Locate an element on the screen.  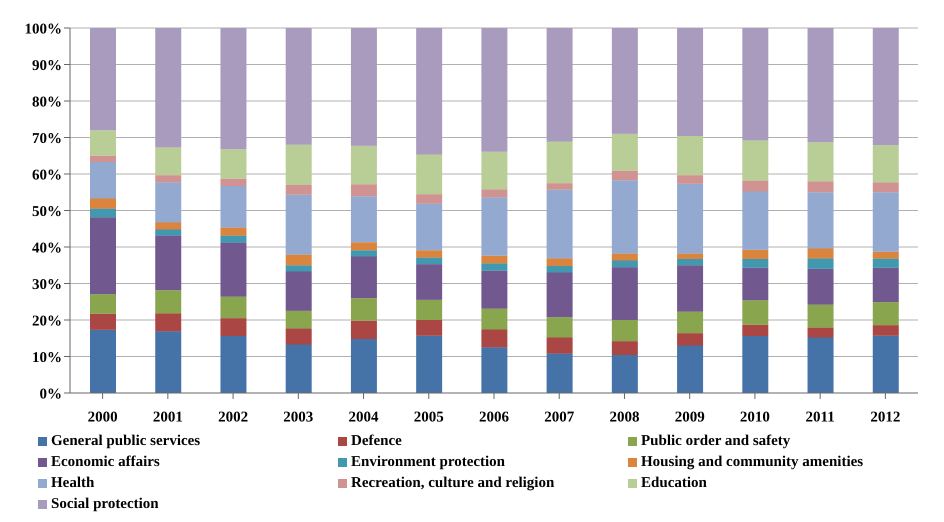
x-tick-label: 2002 is located at coordinates (233, 418).